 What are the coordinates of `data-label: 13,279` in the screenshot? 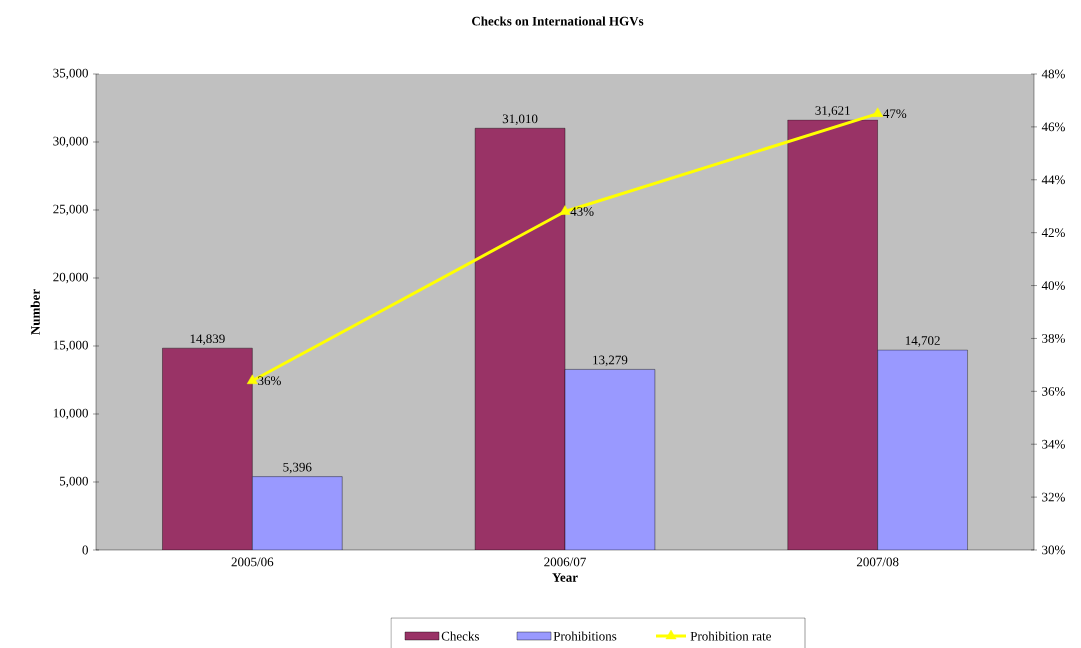 It's located at (610, 361).